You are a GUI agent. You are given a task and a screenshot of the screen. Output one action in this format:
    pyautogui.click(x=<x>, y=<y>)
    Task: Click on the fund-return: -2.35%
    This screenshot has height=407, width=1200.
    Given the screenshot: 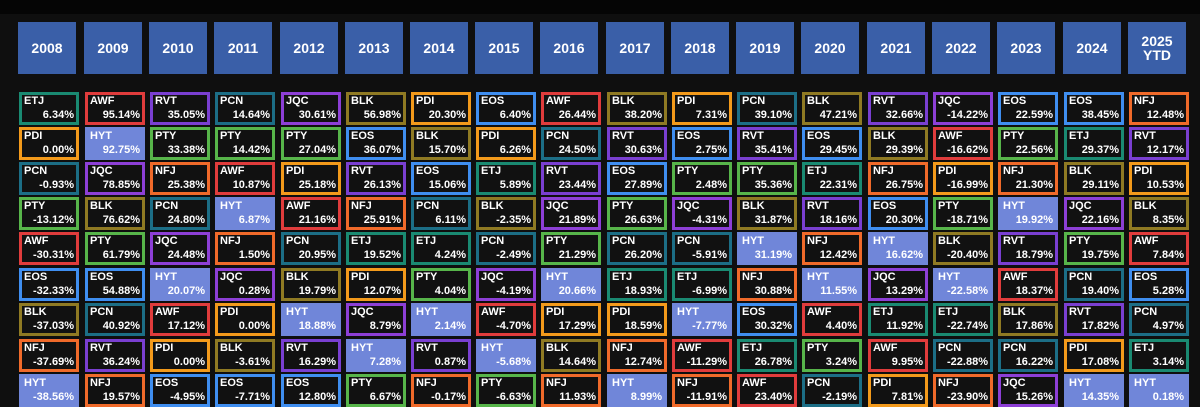 What is the action you would take?
    pyautogui.click(x=513, y=220)
    